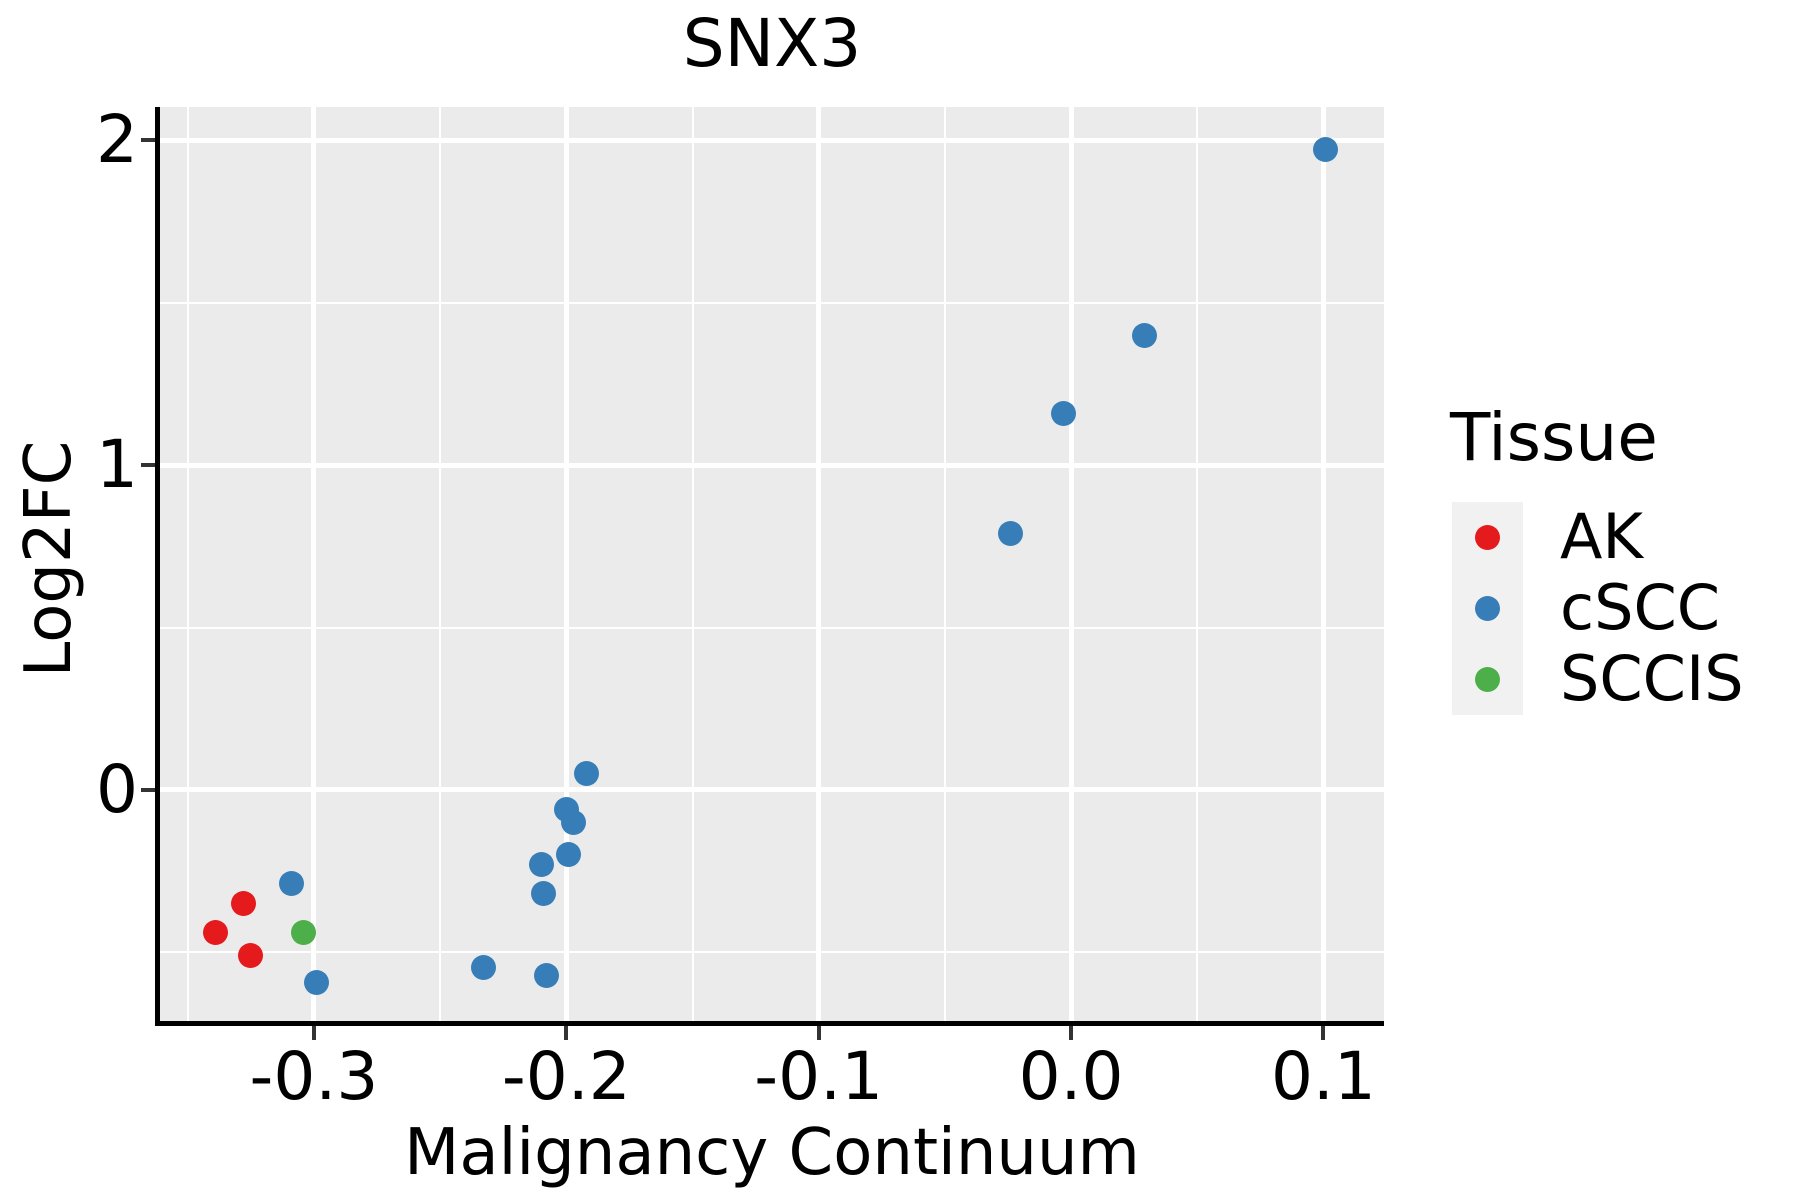  What do you see at coordinates (1323, 1076) in the screenshot?
I see `x-tick-label: 0.1` at bounding box center [1323, 1076].